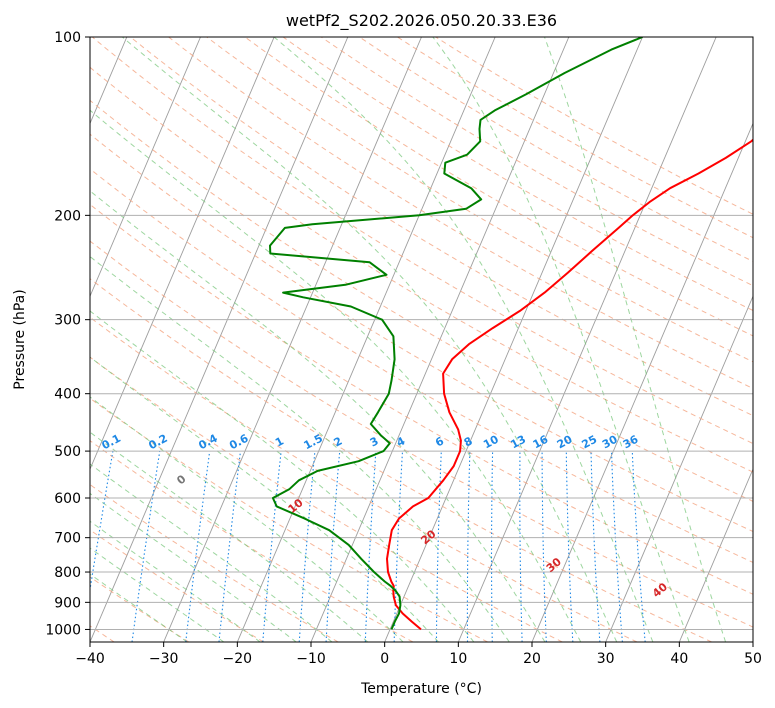 Image resolution: width=775 pixels, height=708 pixels. Describe the element at coordinates (421, 21) in the screenshot. I see `chart-title: wetPf2_S202.2026.050.20.33.E36` at that location.